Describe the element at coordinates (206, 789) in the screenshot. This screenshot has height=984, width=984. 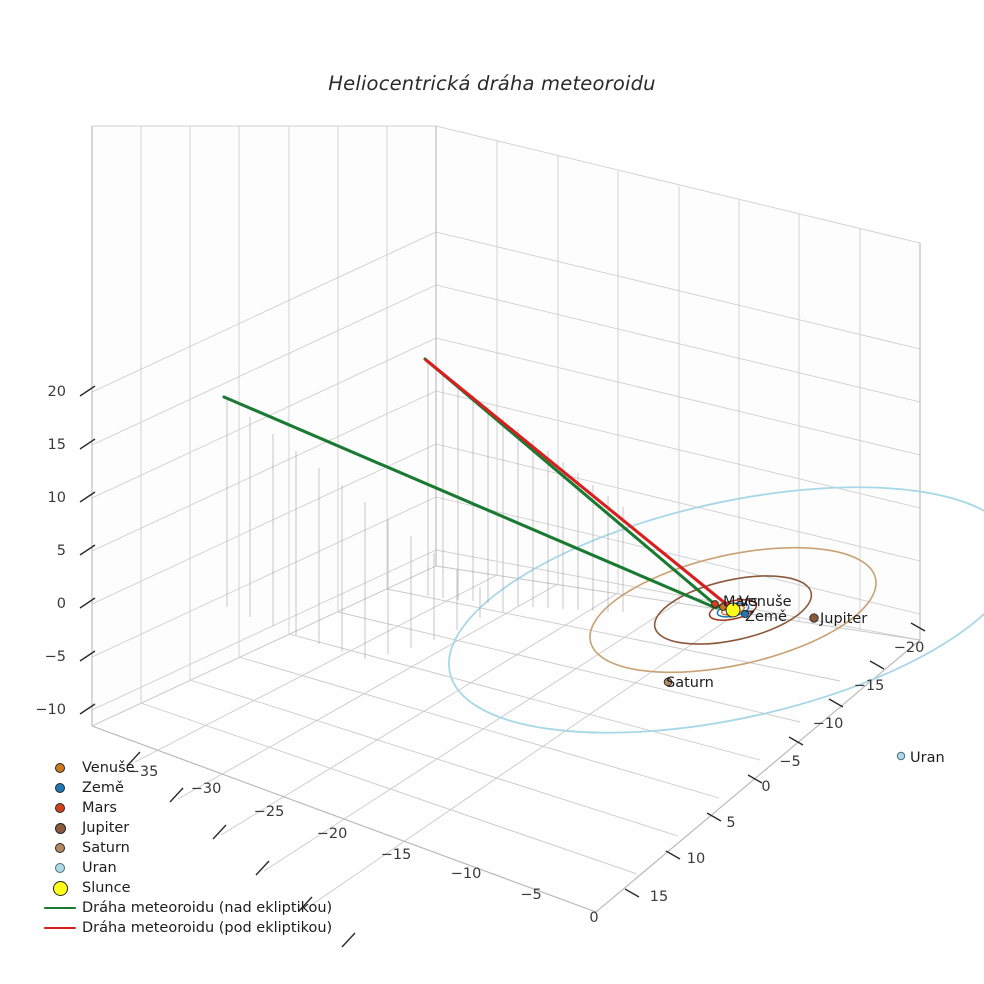
I see `x-tick-label-1: −30` at that location.